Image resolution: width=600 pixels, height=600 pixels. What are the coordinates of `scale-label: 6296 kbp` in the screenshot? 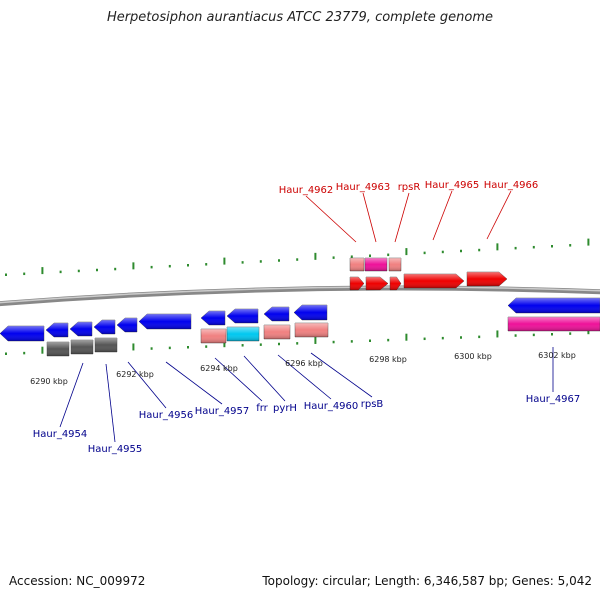 It's located at (304, 363).